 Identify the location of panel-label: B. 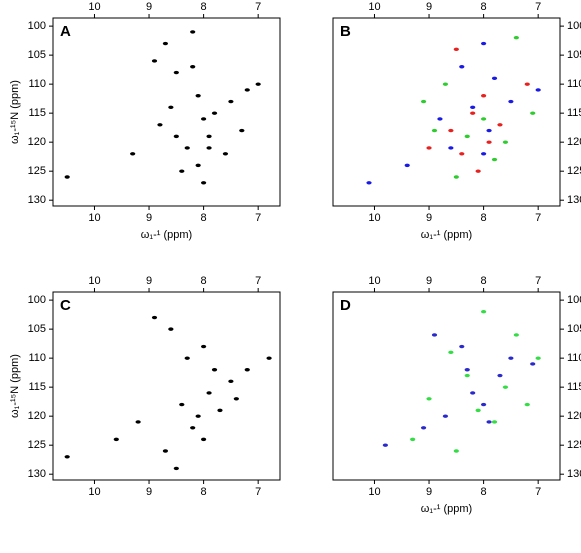
(345, 31).